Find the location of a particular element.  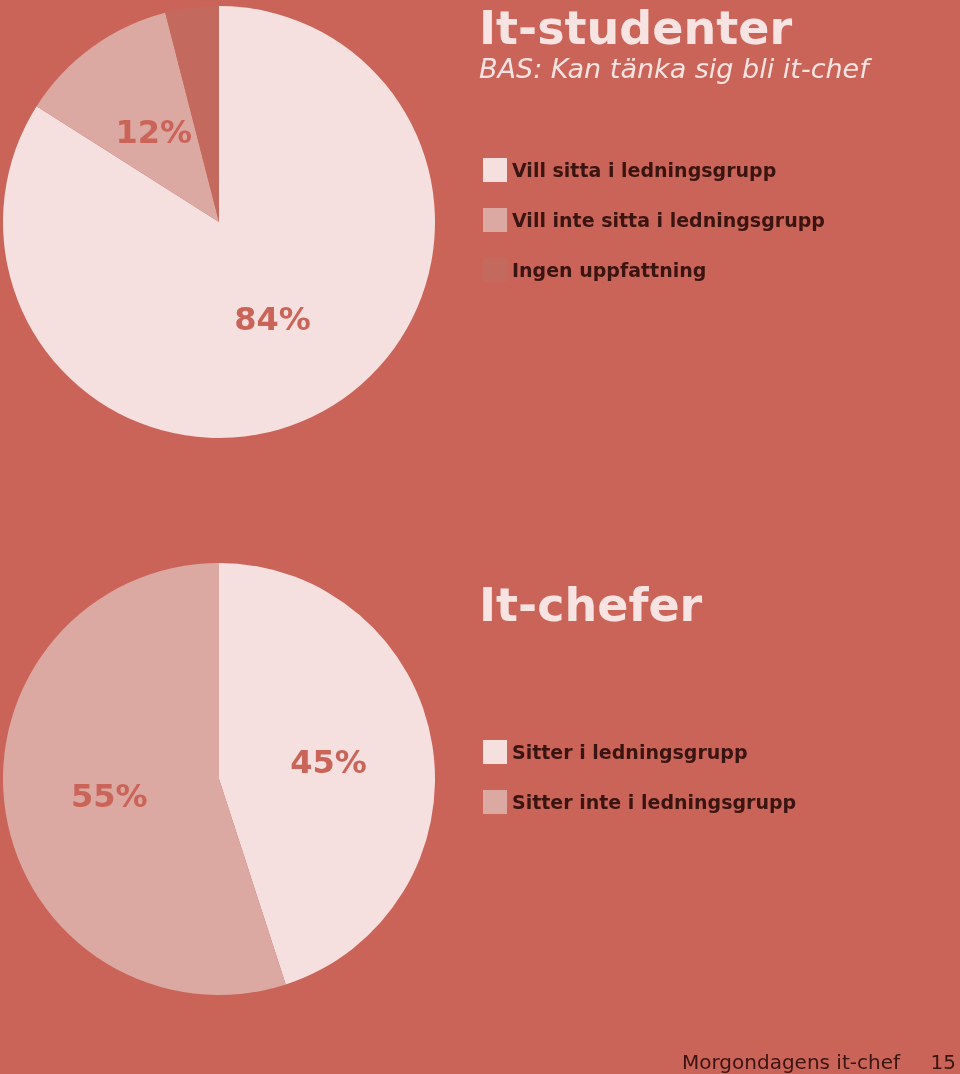

text: BAS: Kan tänka sig bli it-chef is located at coordinates (676, 68).